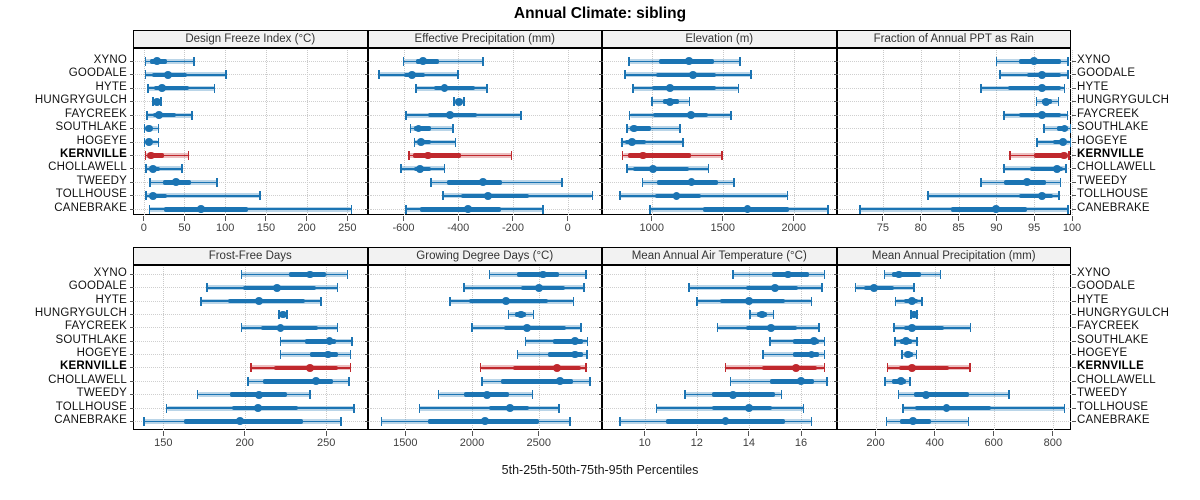 The width and height of the screenshot is (1200, 500). I want to click on site-label-right: TOLLHOUSE, so click(1113, 406).